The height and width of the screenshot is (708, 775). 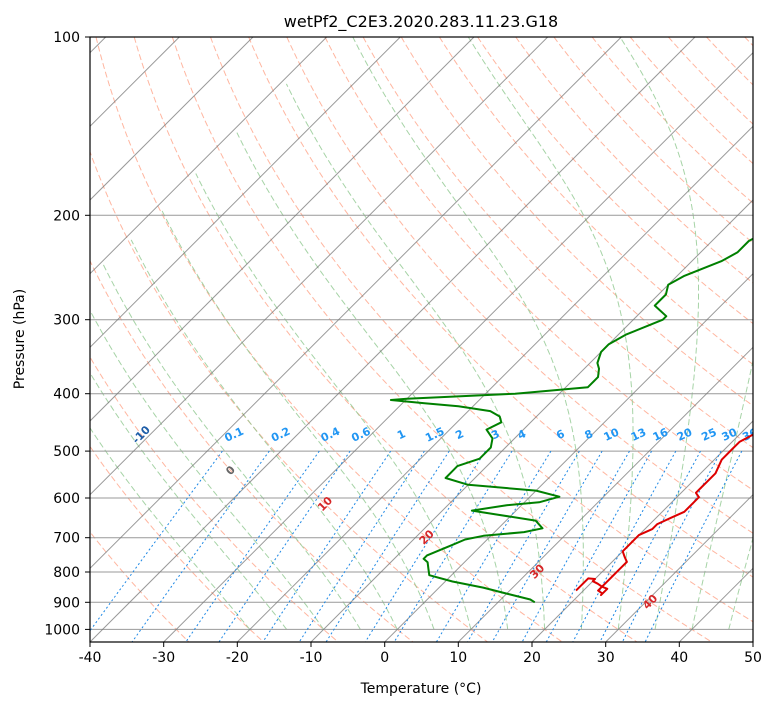 I want to click on x-tick-label: -10, so click(x=311, y=658).